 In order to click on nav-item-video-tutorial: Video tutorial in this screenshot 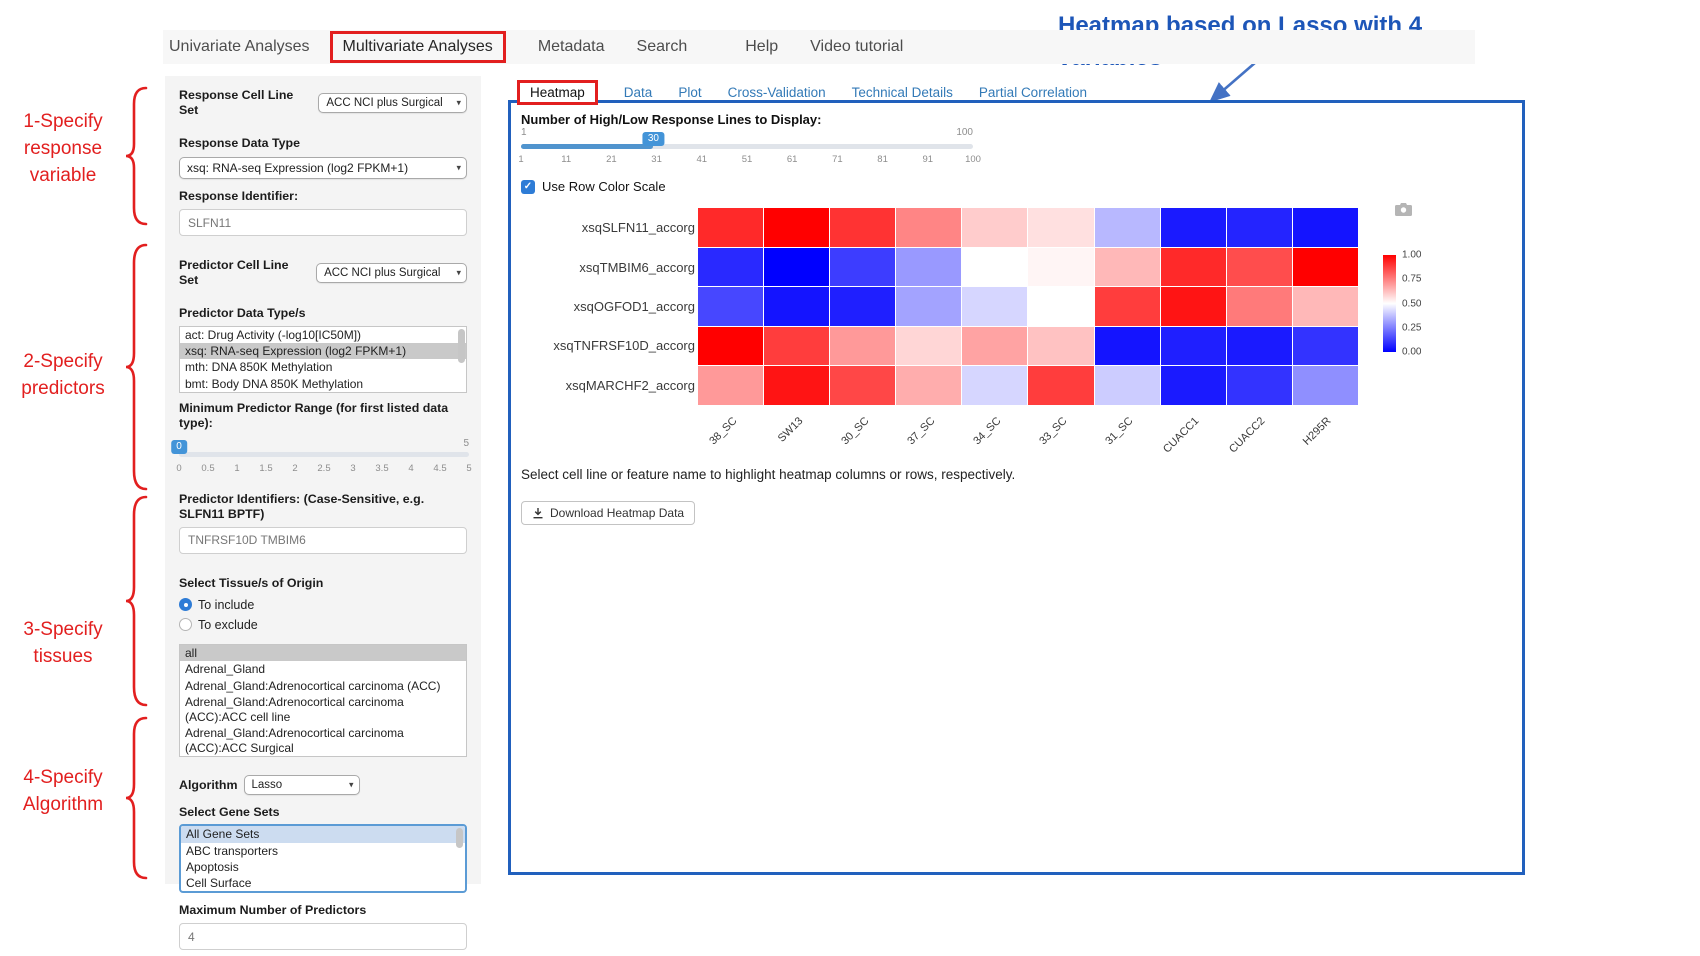, I will do `click(857, 46)`.